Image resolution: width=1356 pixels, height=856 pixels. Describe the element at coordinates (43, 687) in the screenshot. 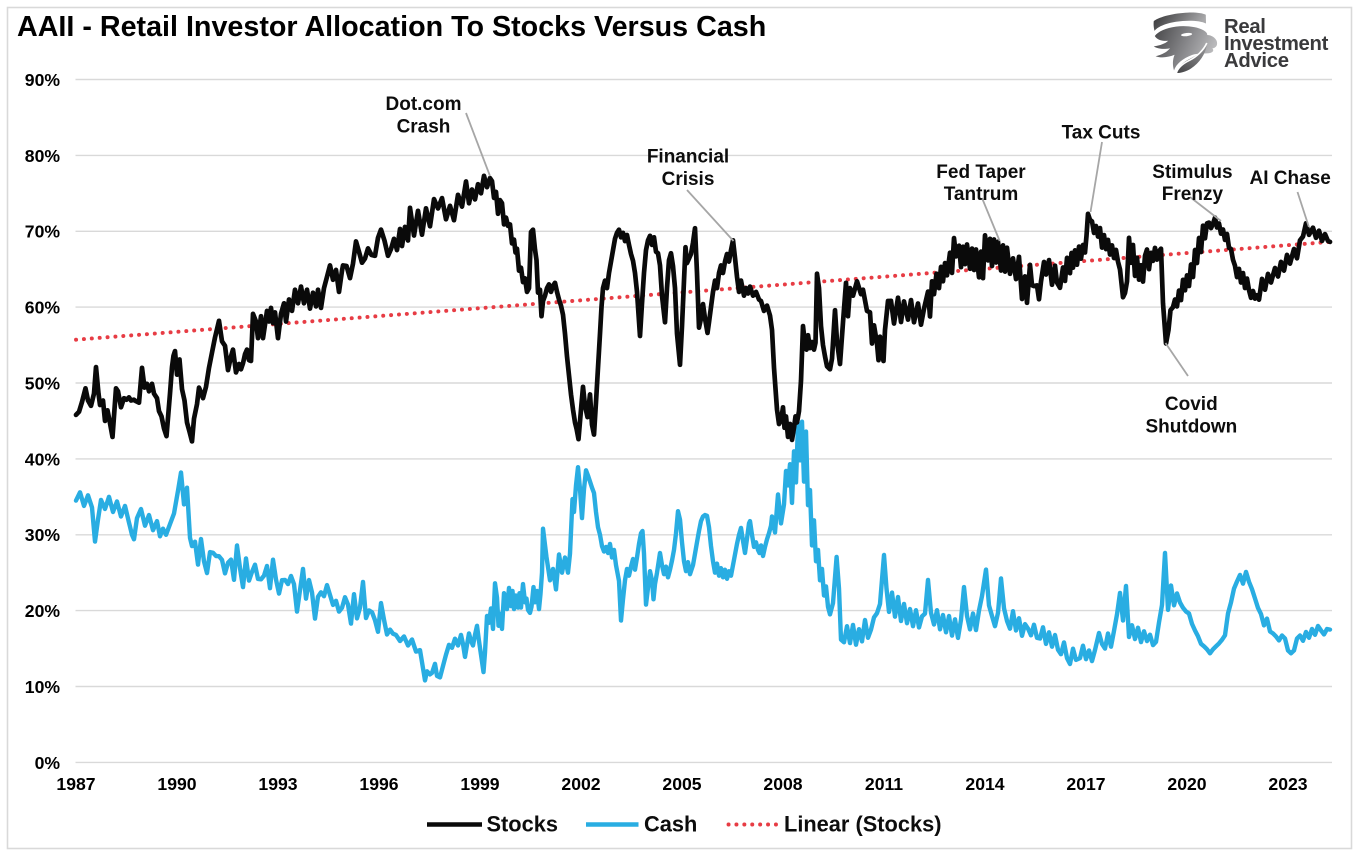

I see `svg-text: 10%` at that location.